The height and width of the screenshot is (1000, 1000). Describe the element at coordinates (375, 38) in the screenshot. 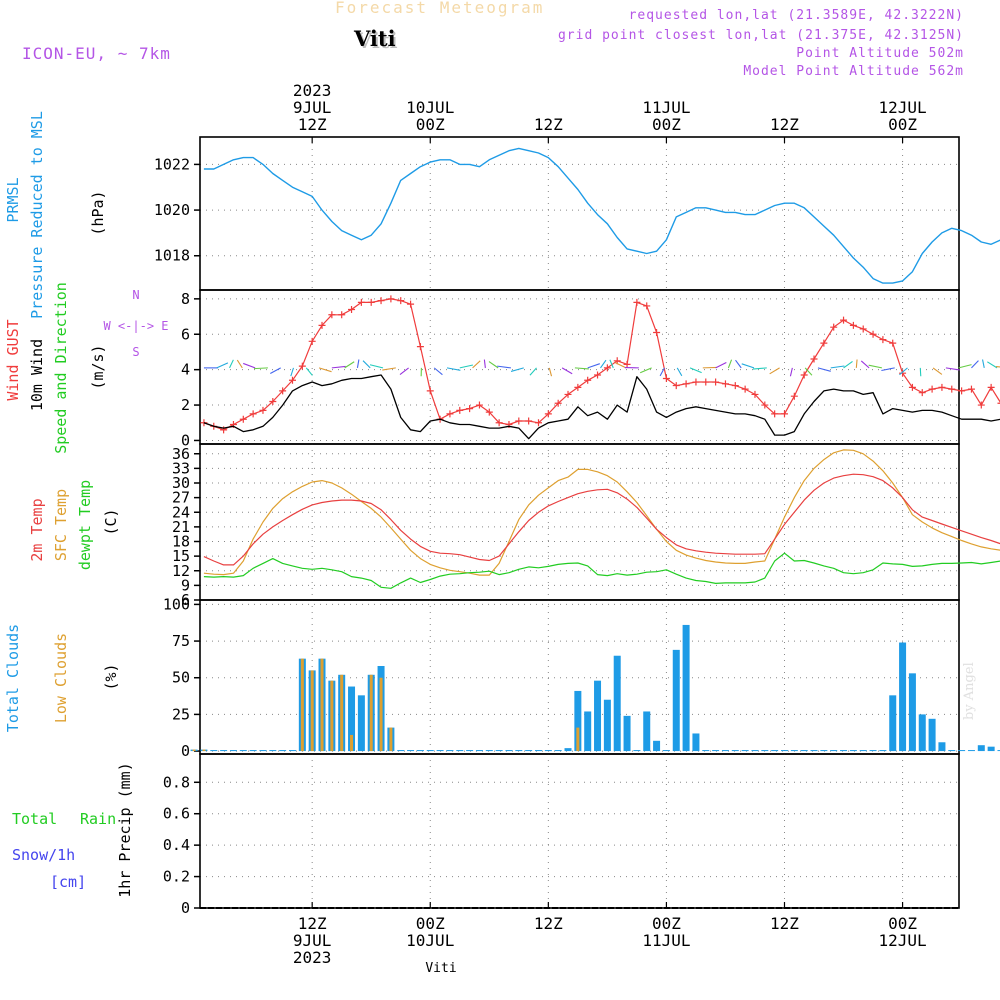

I see `station-name: Viti` at that location.